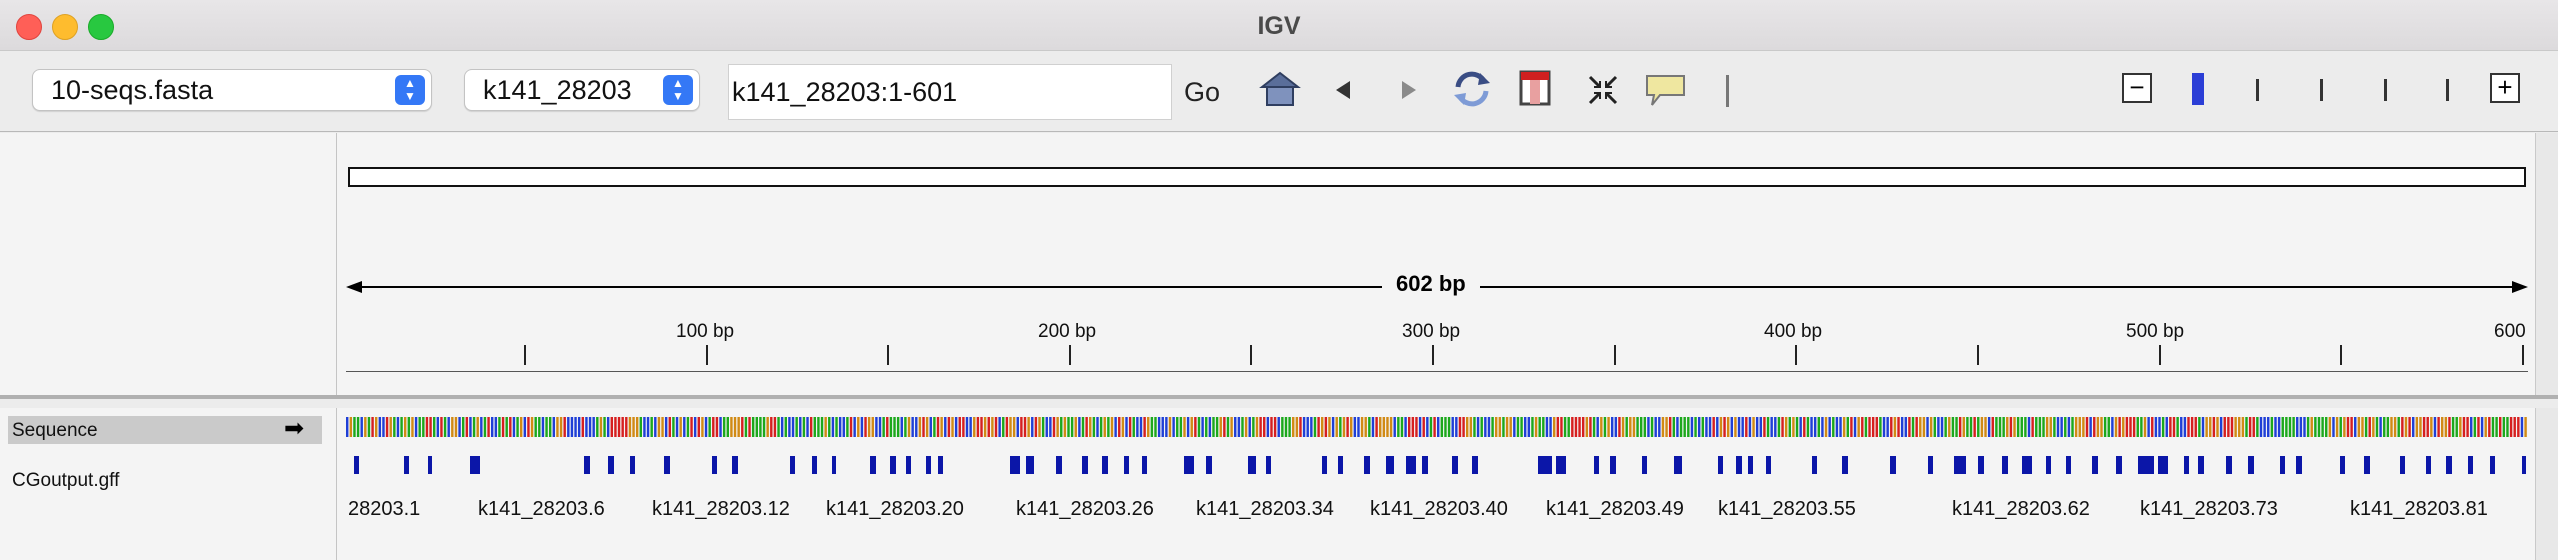 Image resolution: width=2558 pixels, height=560 pixels. What do you see at coordinates (2137, 88) in the screenshot?
I see `zoom-out-button: −` at bounding box center [2137, 88].